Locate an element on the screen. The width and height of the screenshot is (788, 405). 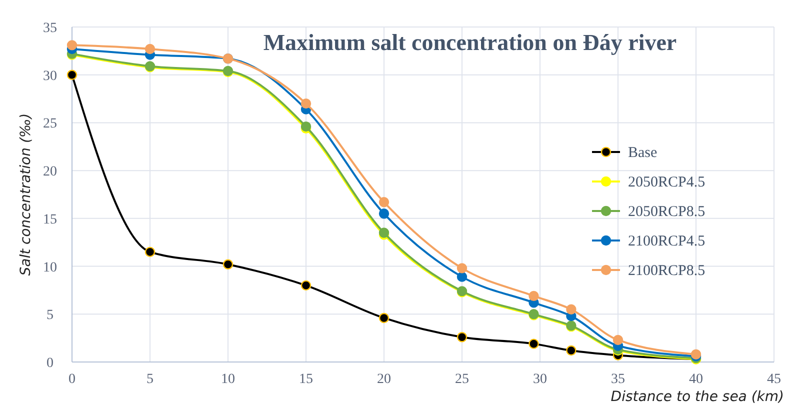
x-axis-title: Distance to the sea (km) is located at coordinates (697, 397).